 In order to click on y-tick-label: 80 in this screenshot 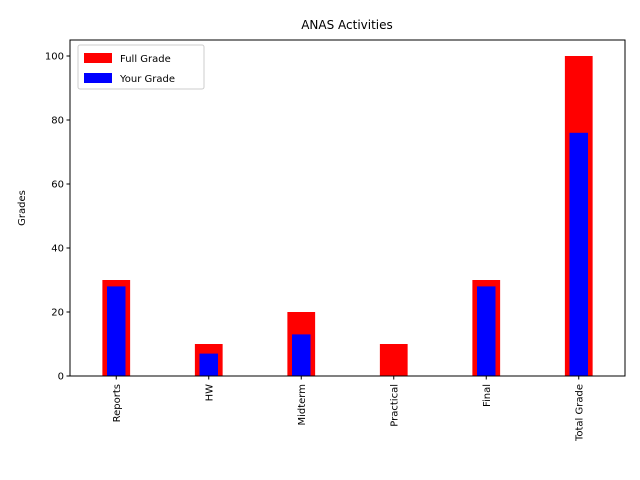, I will do `click(57, 121)`.